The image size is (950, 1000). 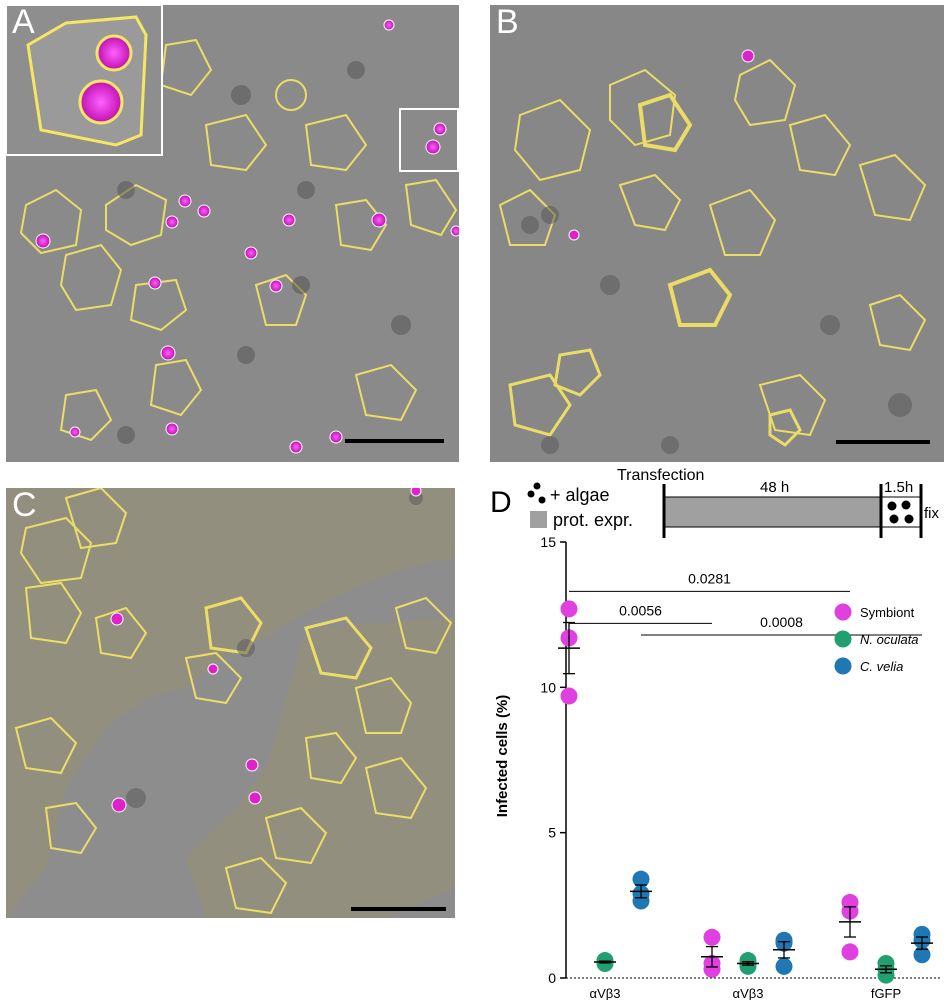 What do you see at coordinates (772, 512) in the screenshot?
I see `expression-period-bar` at bounding box center [772, 512].